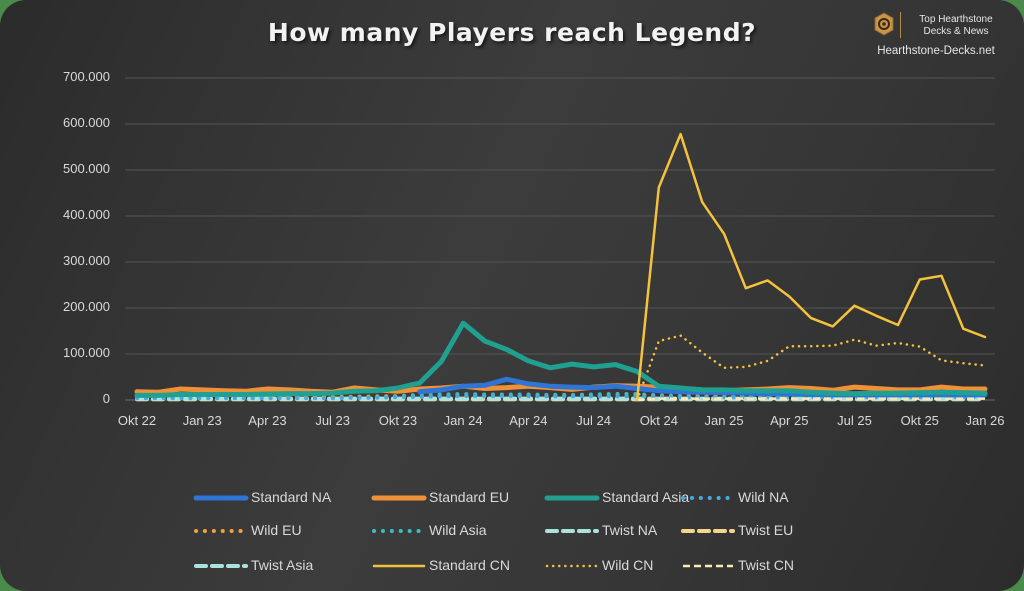 The image size is (1024, 591). I want to click on legend-item-twist-cn: Twist CN, so click(737, 565).